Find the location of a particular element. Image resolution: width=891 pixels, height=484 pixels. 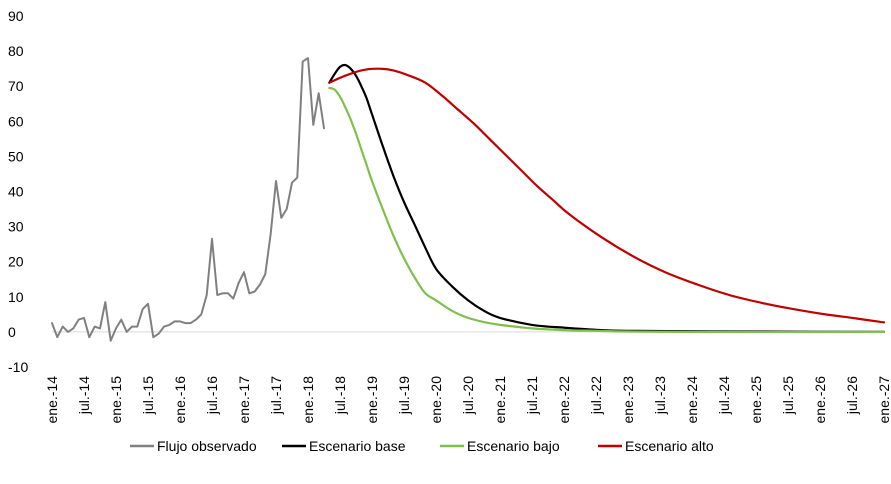

x-tick-label: jul.-25 is located at coordinates (788, 395).